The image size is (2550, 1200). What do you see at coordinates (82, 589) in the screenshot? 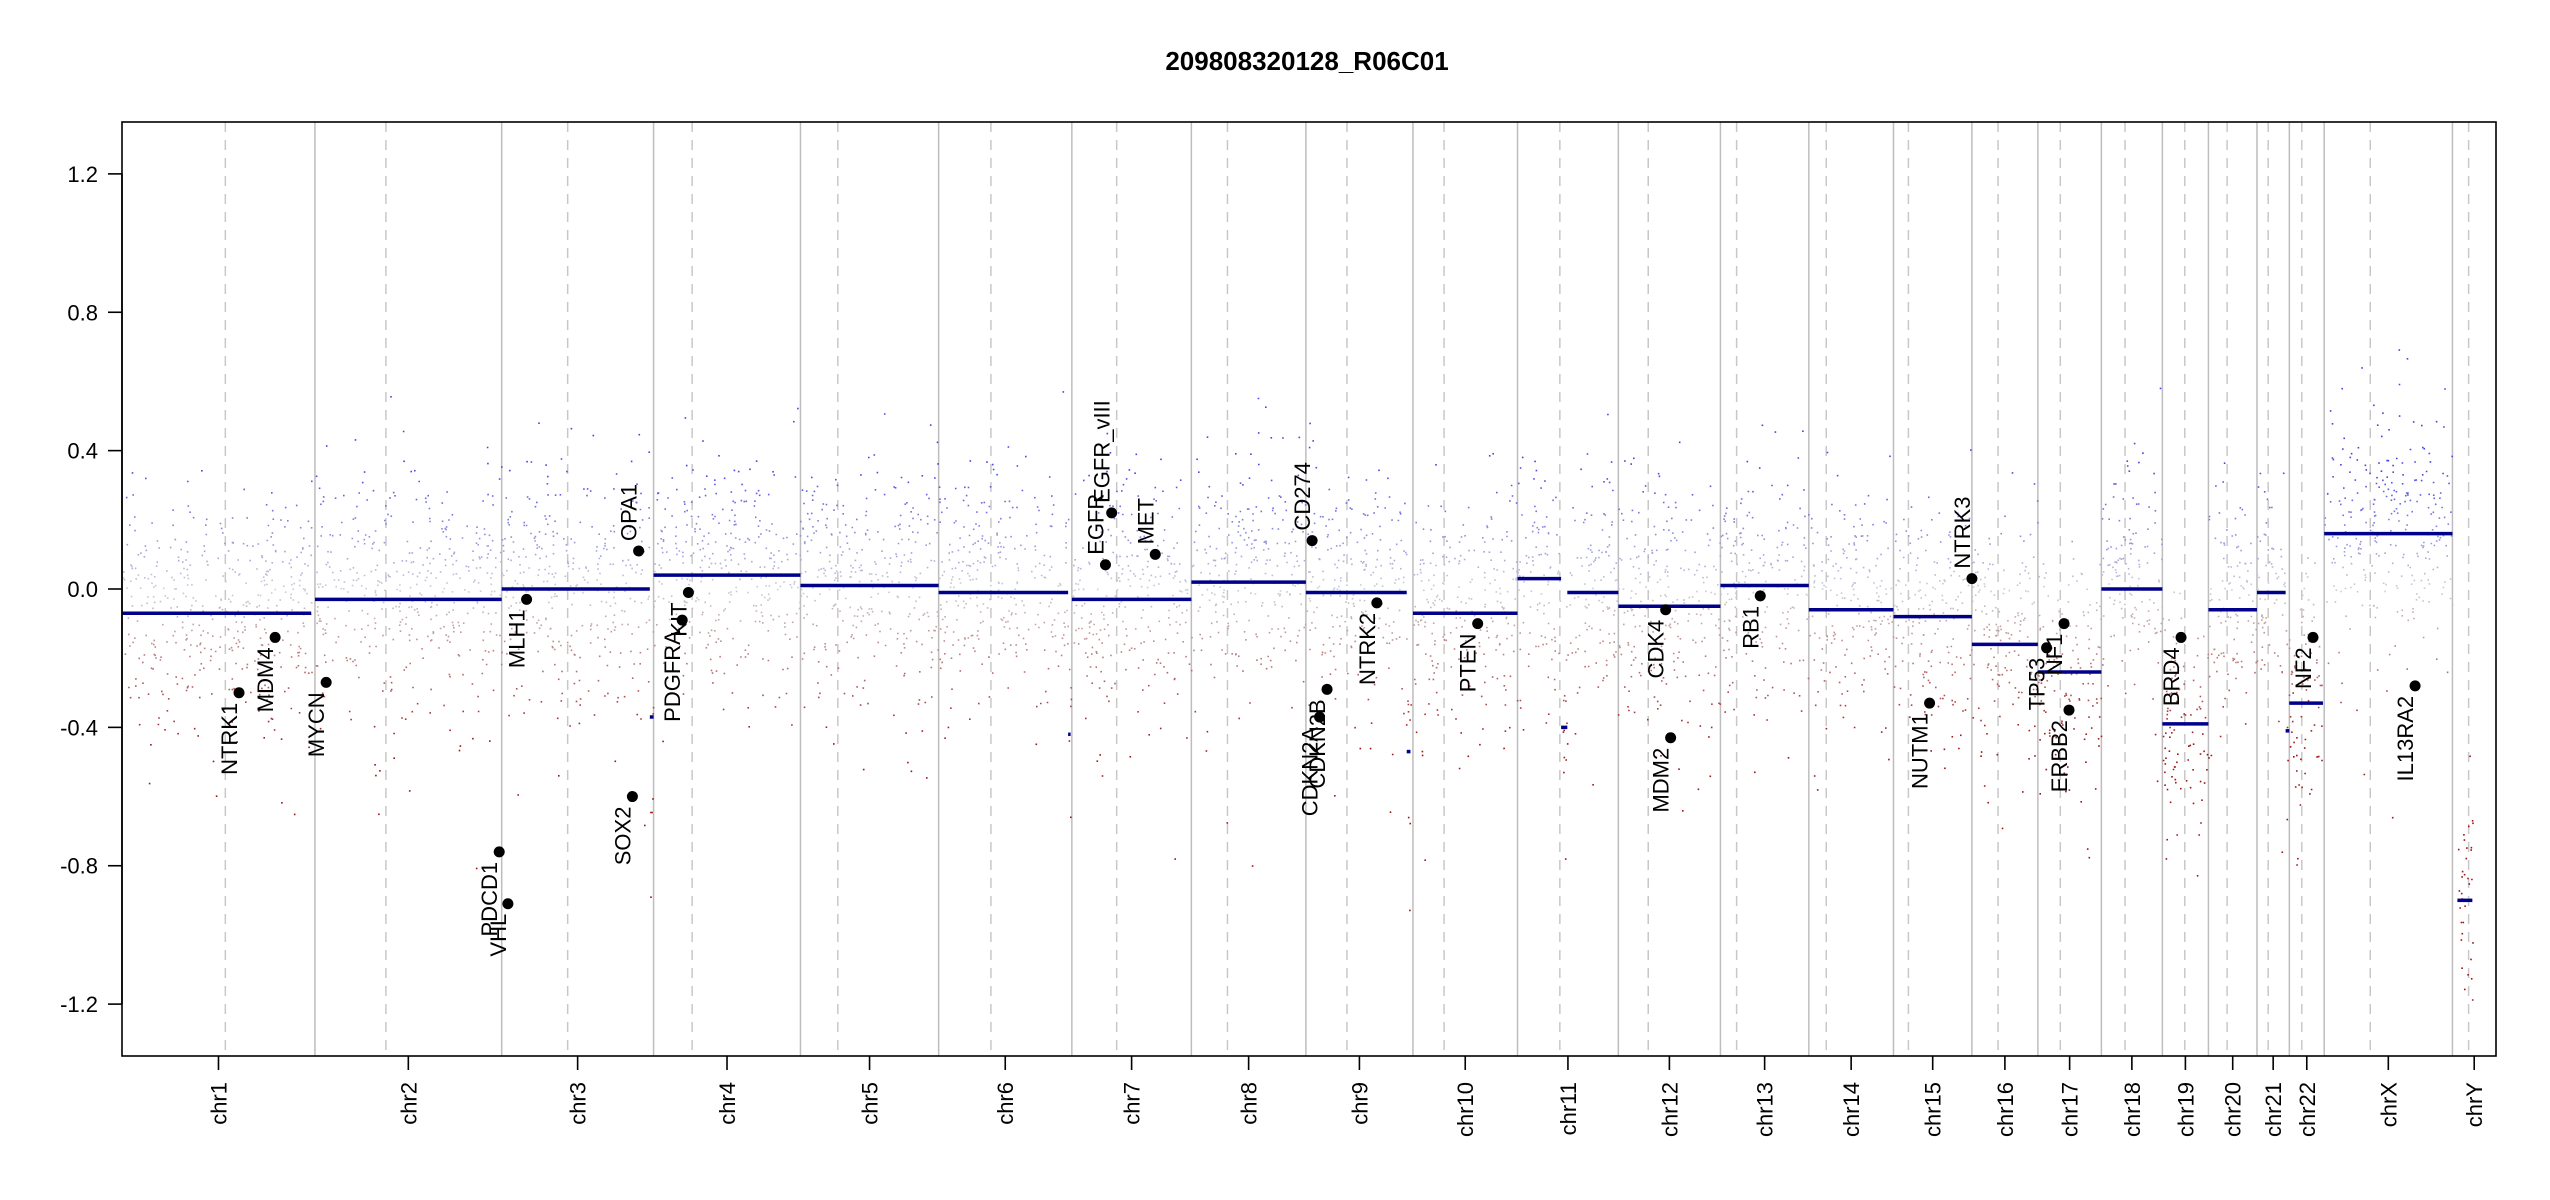
I see `y-tick-label: 0.0` at bounding box center [82, 589].